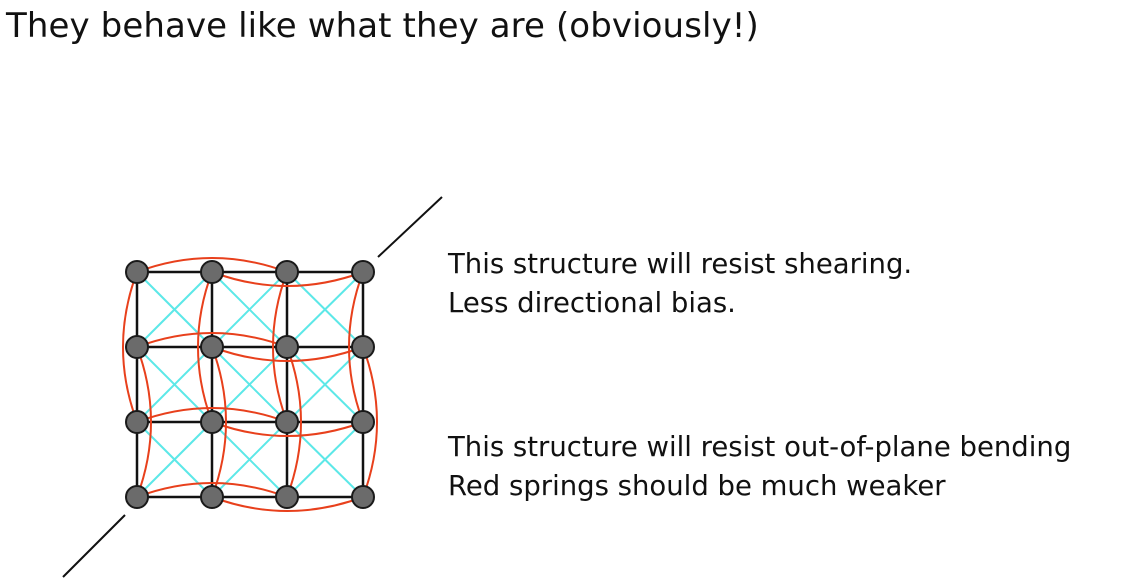 The image size is (1125, 585). I want to click on structural-springs, so click(250, 384).